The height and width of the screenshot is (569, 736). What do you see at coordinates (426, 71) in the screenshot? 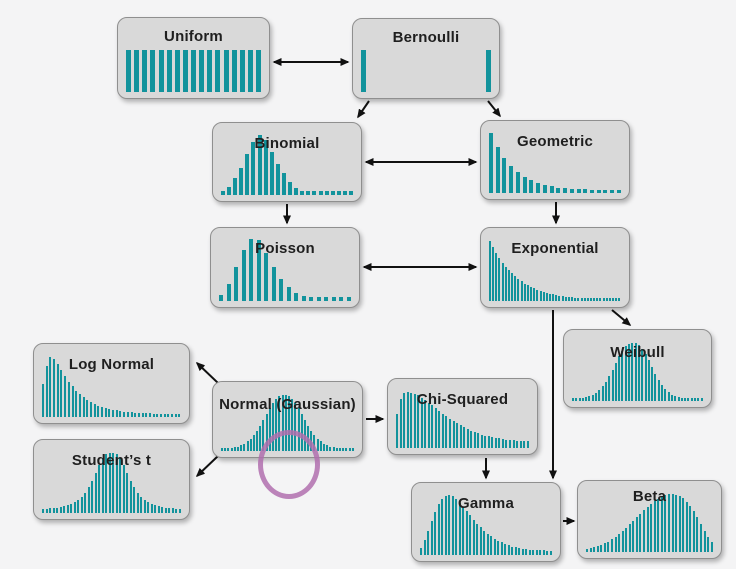
I see `bernoulli-histogram` at bounding box center [426, 71].